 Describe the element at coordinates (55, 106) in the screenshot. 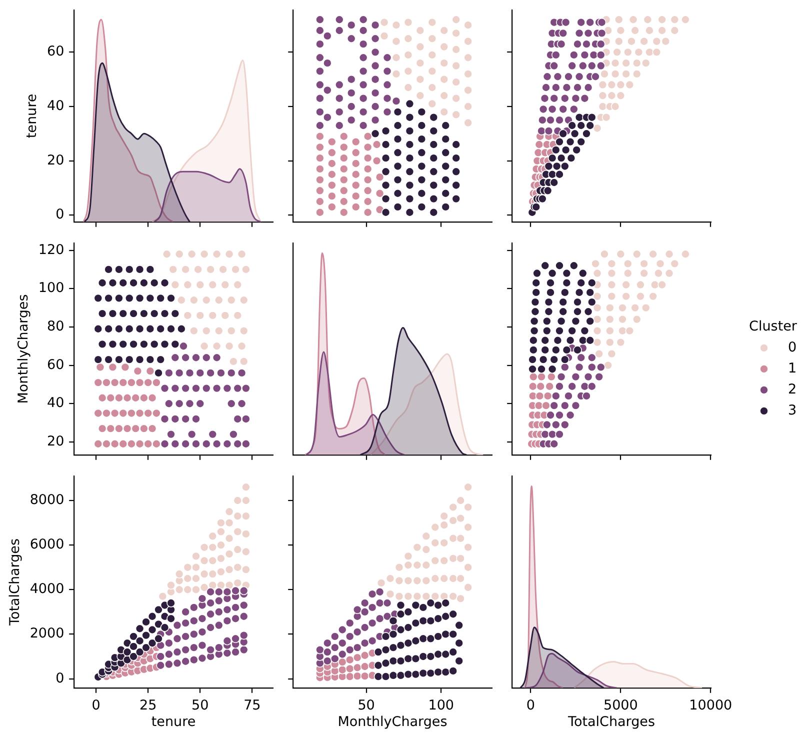

I see `y-tick-label: 40` at that location.